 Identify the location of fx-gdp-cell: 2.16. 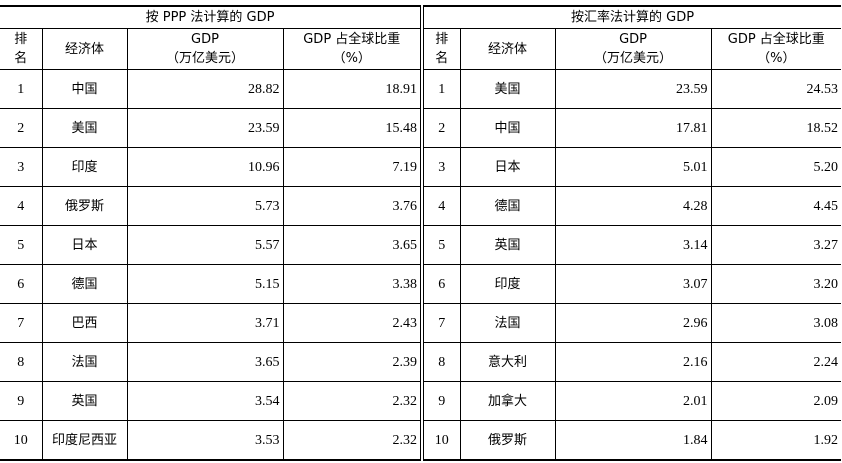
(633, 362).